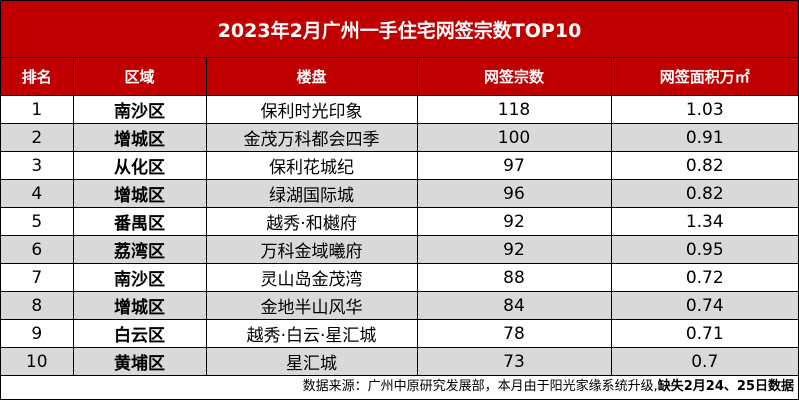 The image size is (799, 400). What do you see at coordinates (139, 361) in the screenshot?
I see `district-cell: 黄埔区` at bounding box center [139, 361].